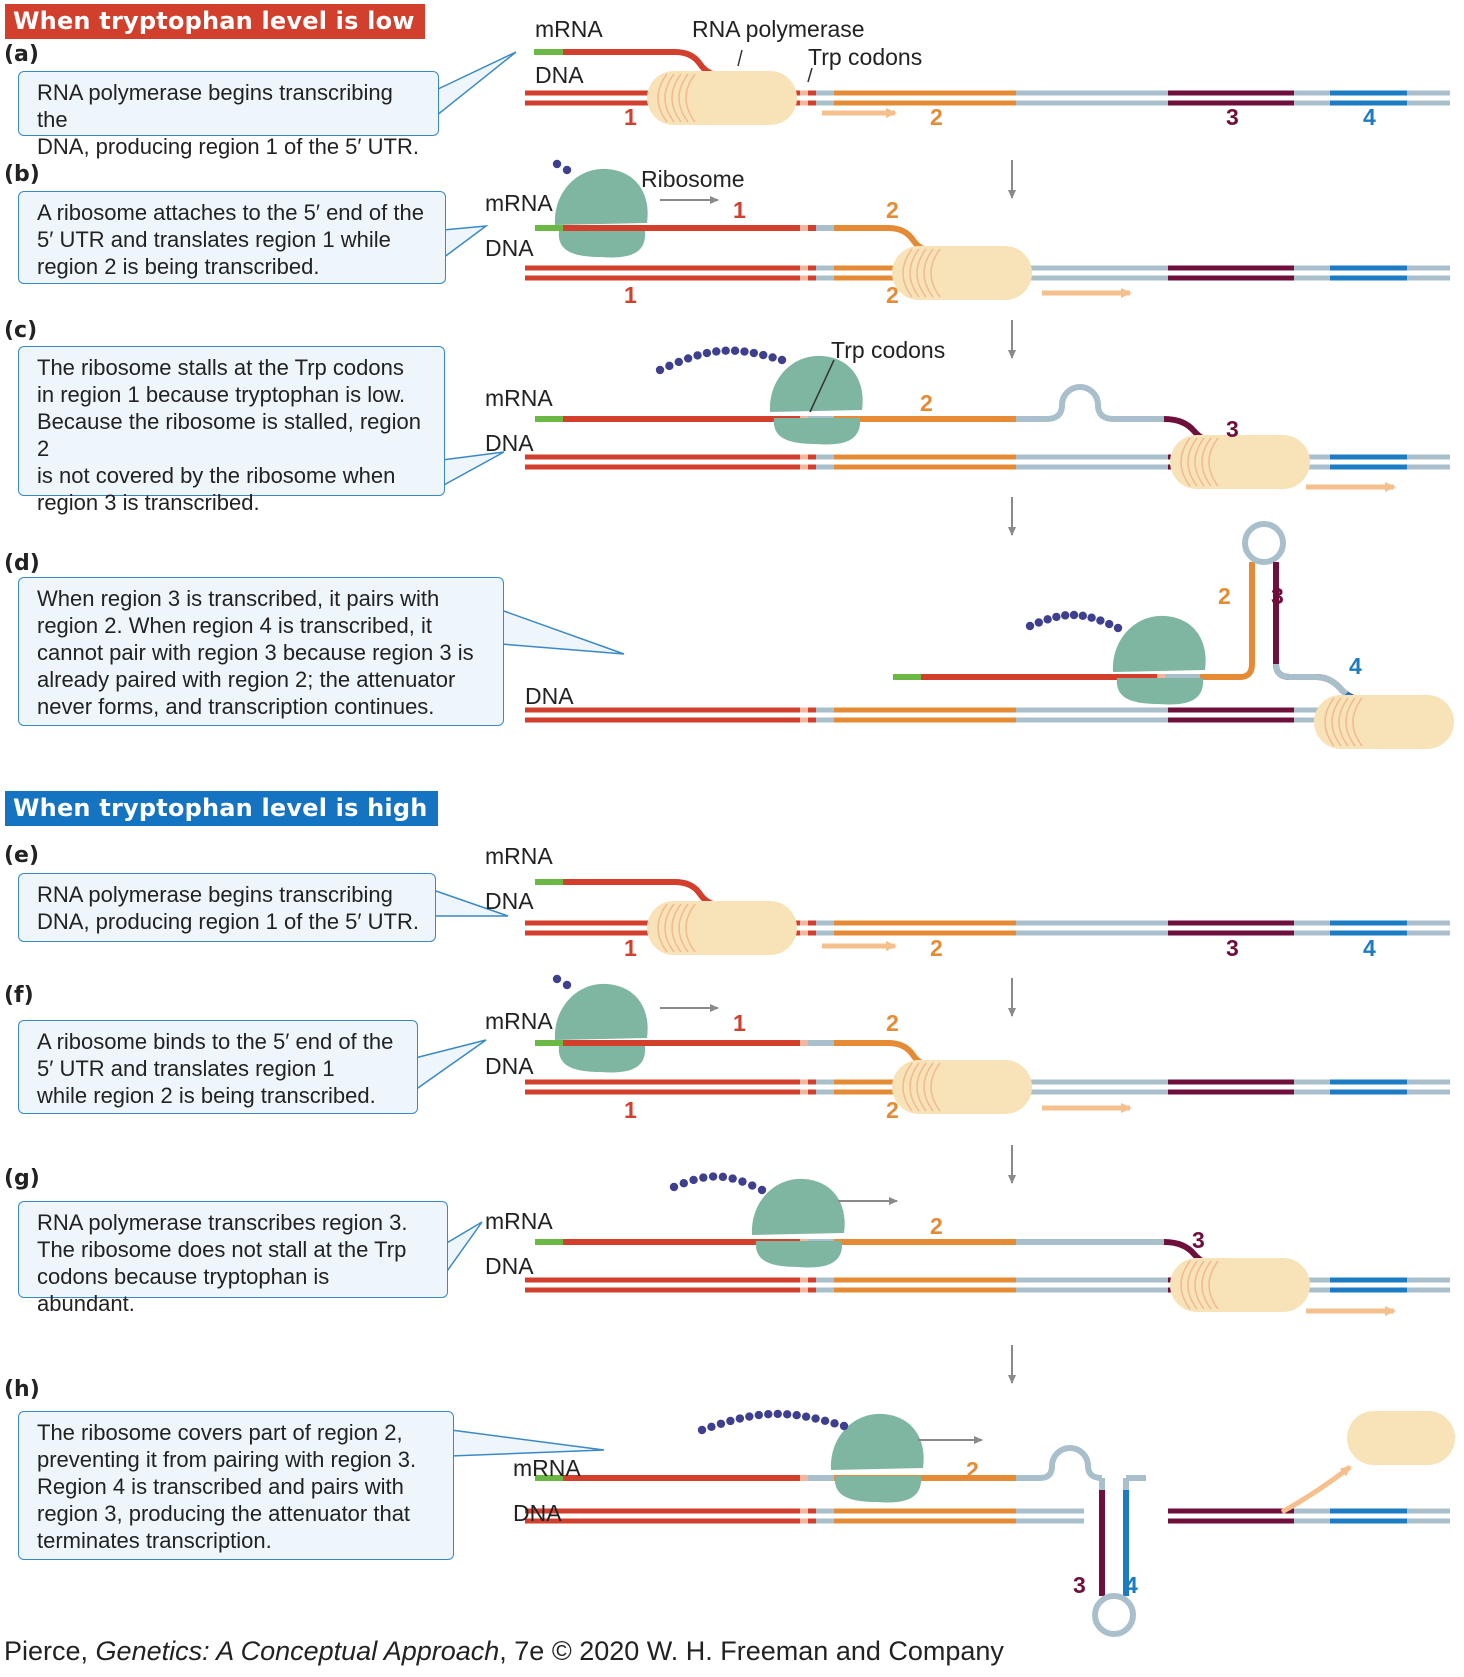  Describe the element at coordinates (630, 295) in the screenshot. I see `region-1-dna-label-b: 1` at that location.